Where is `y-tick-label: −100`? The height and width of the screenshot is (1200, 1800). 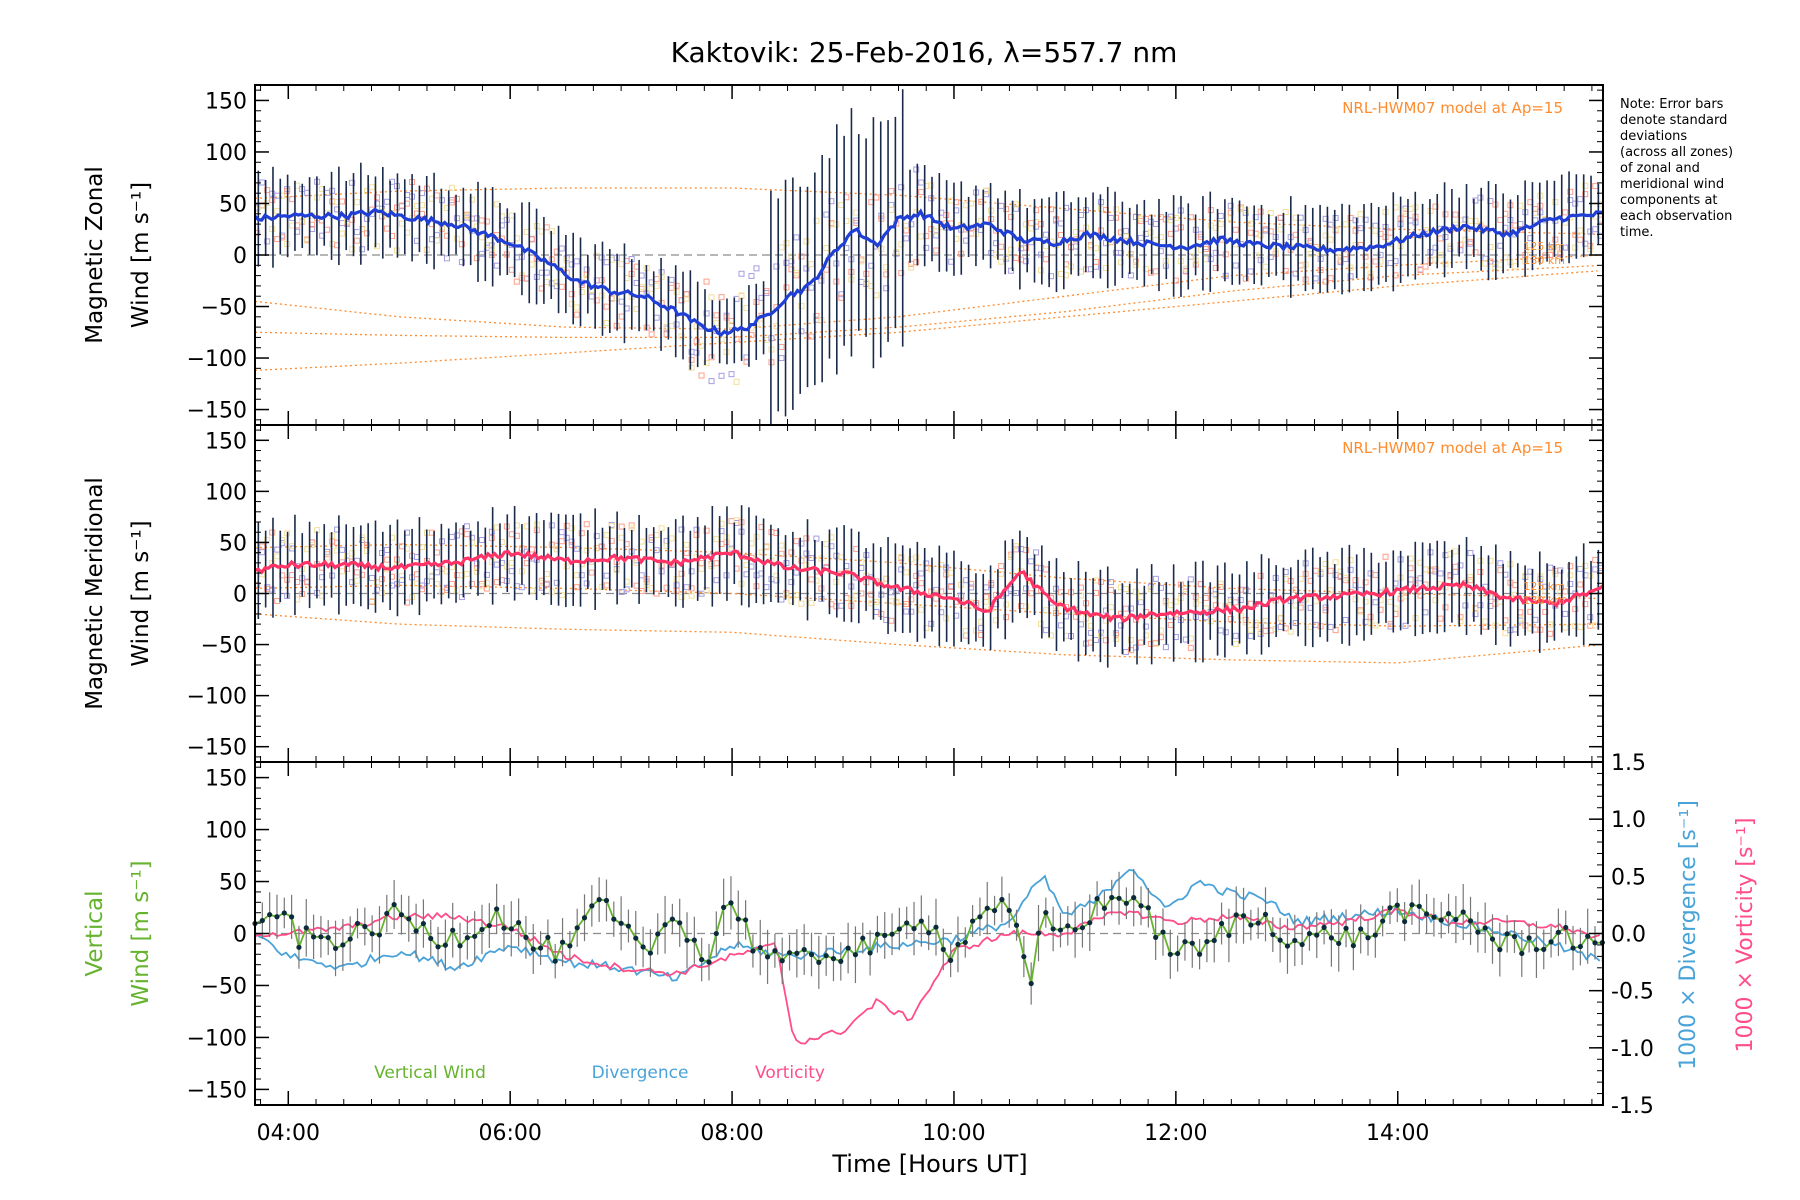 y-tick-label: −100 is located at coordinates (217, 359).